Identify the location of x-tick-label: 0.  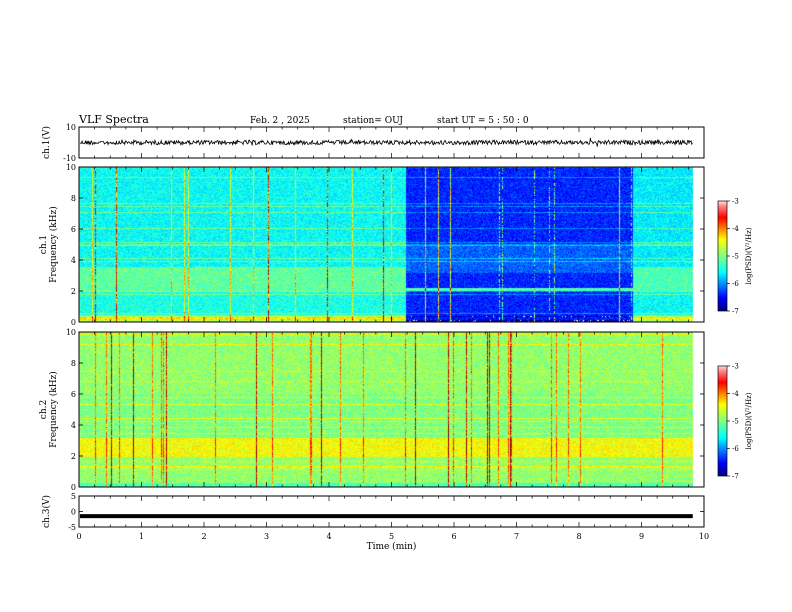
(78, 536).